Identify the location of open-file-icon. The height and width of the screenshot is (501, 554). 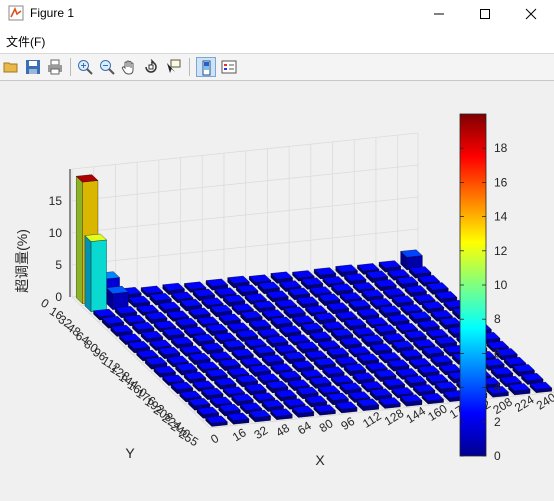
(11, 67).